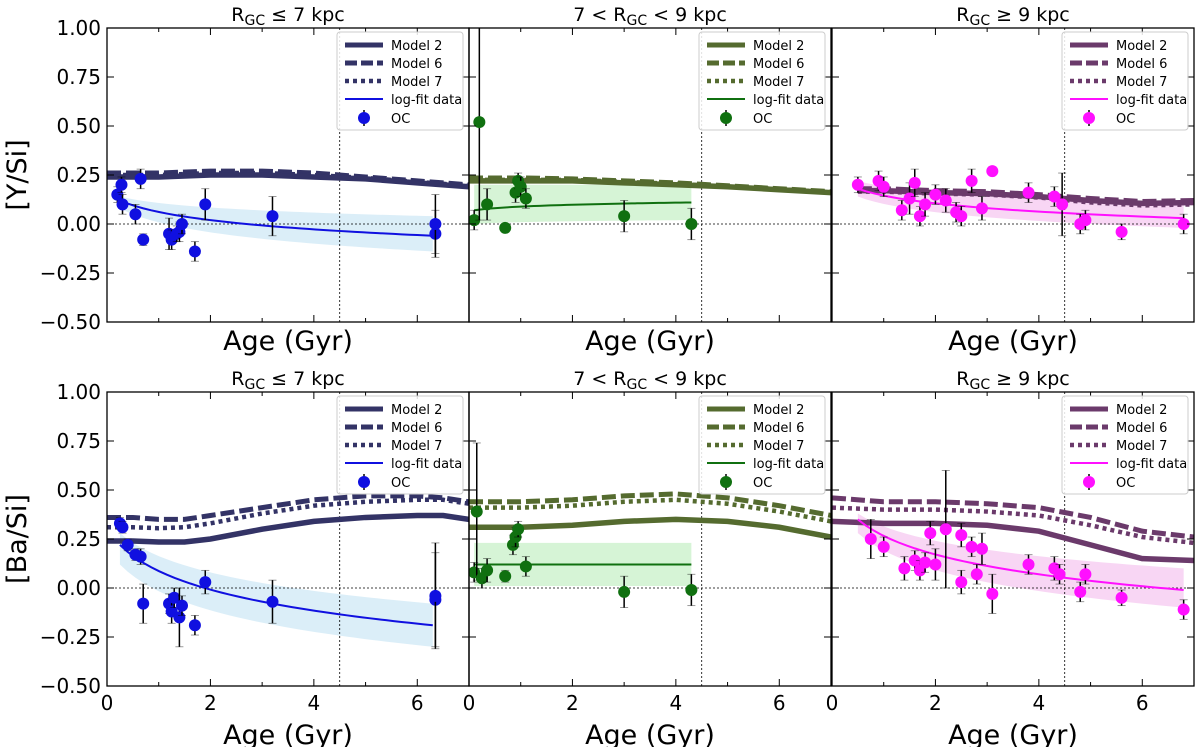  What do you see at coordinates (78, 441) in the screenshot?
I see `y-tick-label: 0.75` at bounding box center [78, 441].